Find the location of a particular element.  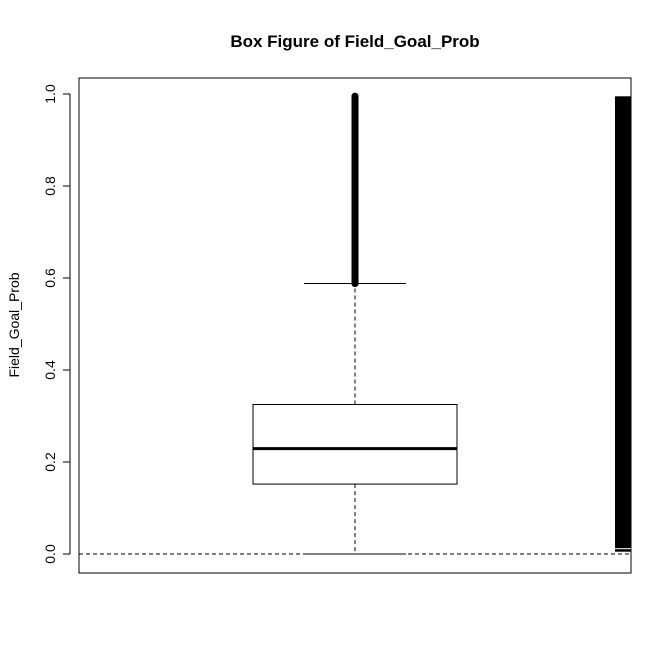

y-tick-label: 0.4 is located at coordinates (50, 370).